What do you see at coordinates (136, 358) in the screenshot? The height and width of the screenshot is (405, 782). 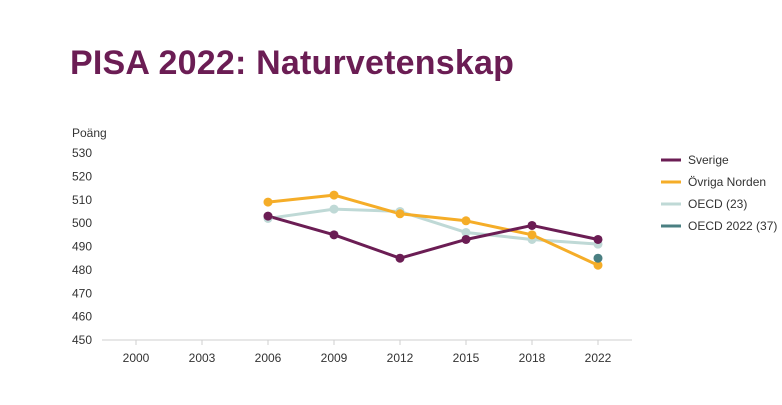 I see `x-tick-label: 2000` at bounding box center [136, 358].